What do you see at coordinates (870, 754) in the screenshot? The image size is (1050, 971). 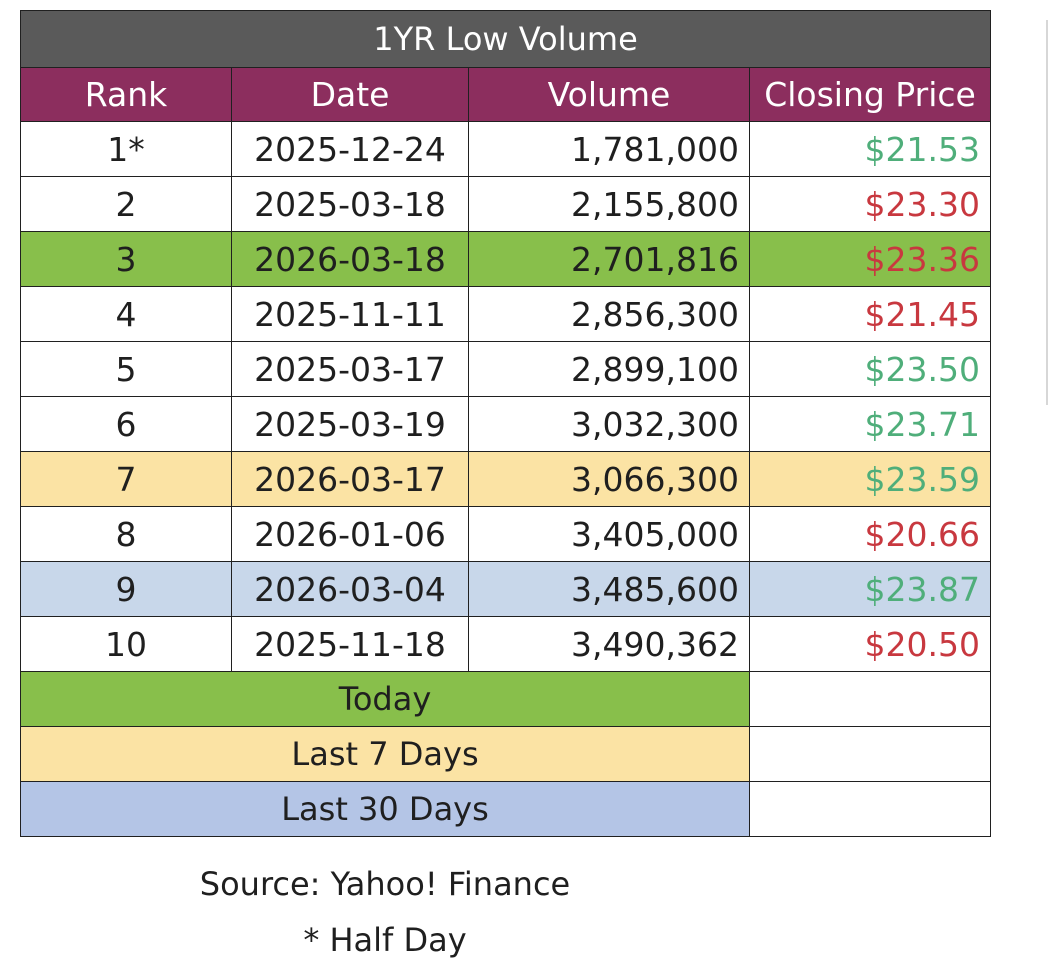 I see `legend-last-7-days-blank-cell` at bounding box center [870, 754].